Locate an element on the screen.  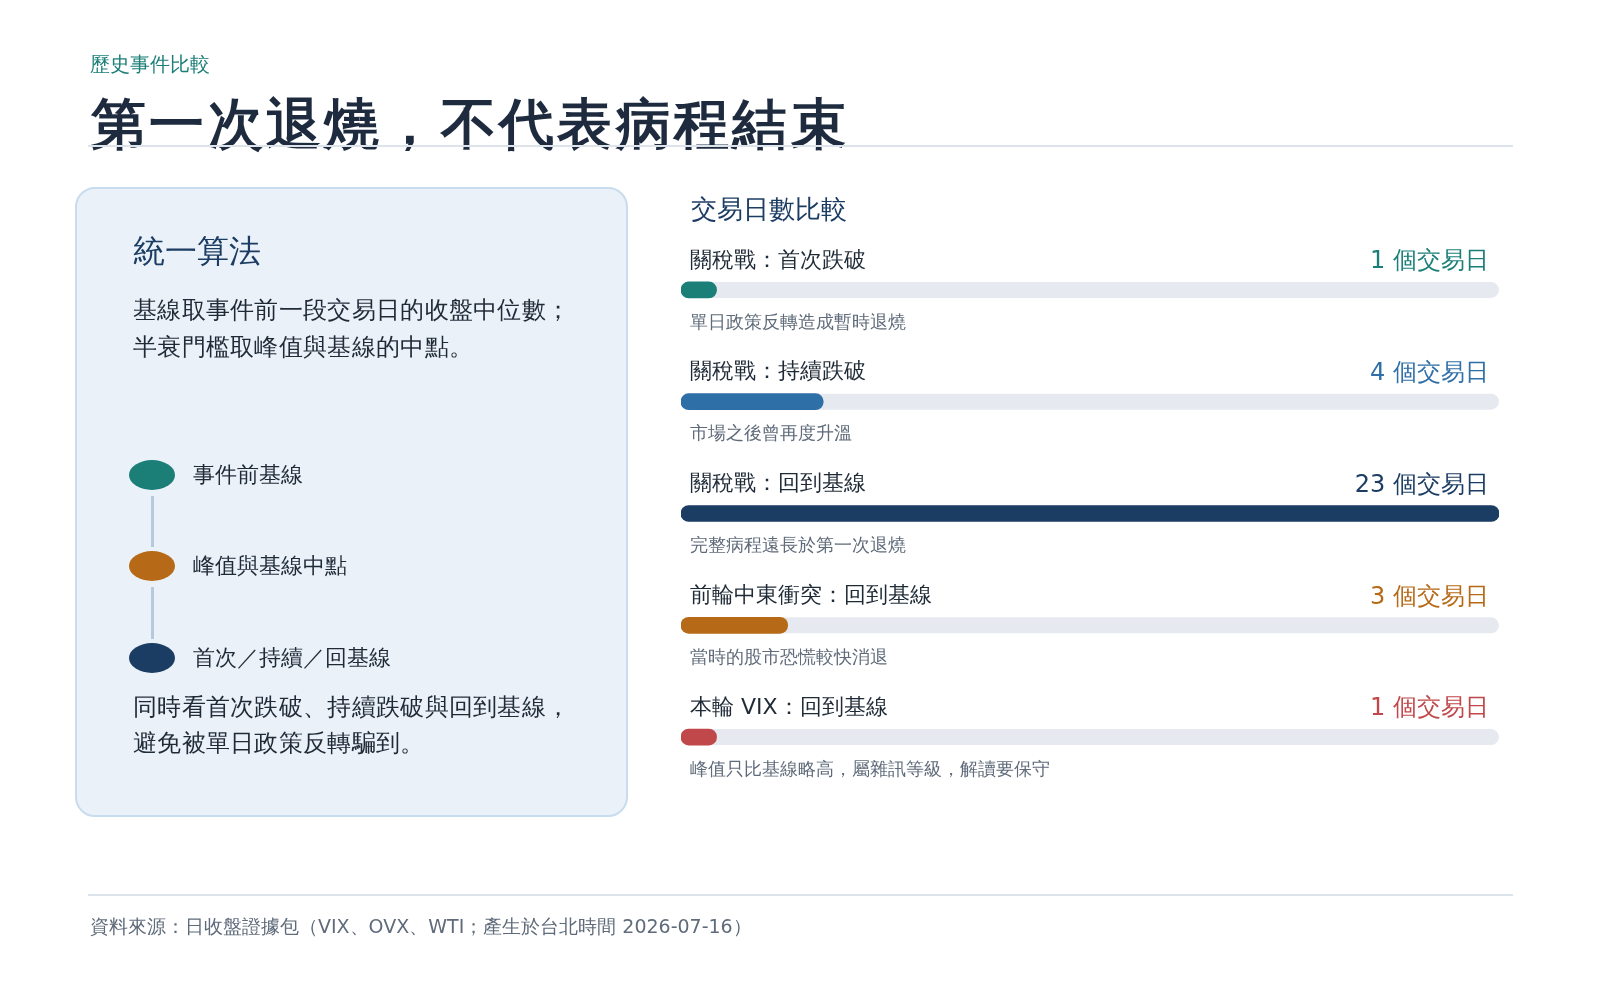
source-note: 資料來源：日收盤證據包（VIX、OVX、WTI；產生於台北時間 2026-07-16） is located at coordinates (421, 926).